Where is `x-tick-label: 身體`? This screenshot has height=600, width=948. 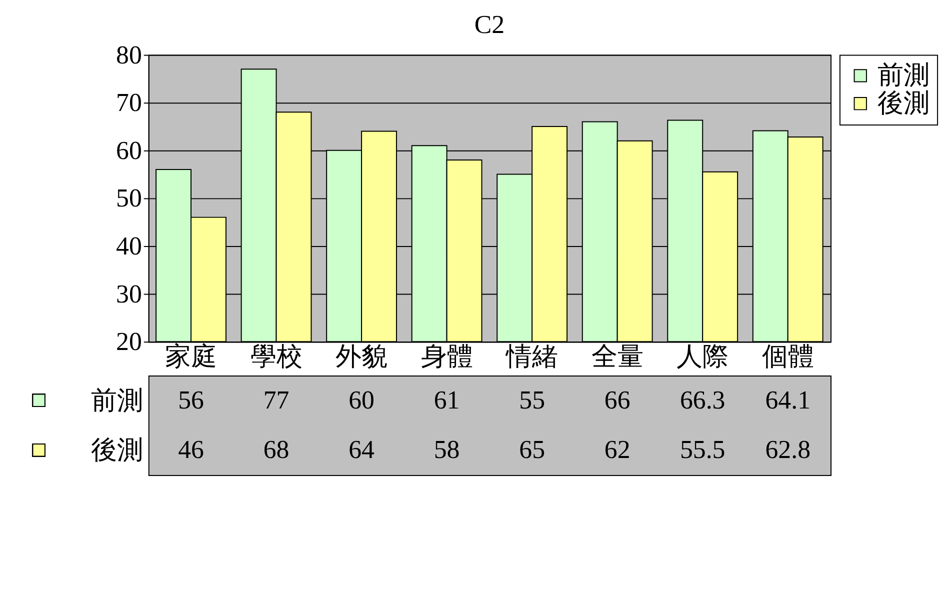
x-tick-label: 身體 is located at coordinates (446, 356).